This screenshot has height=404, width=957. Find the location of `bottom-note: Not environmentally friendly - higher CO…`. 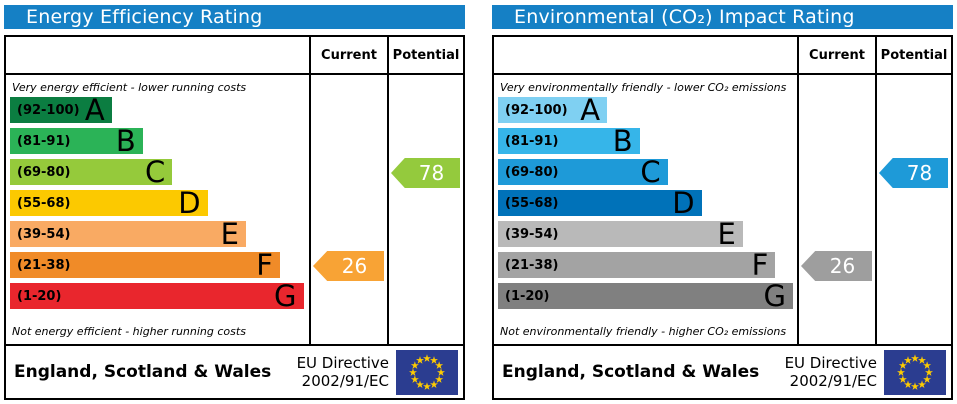

bottom-note: Not environmentally friendly - higher CO… is located at coordinates (643, 331).